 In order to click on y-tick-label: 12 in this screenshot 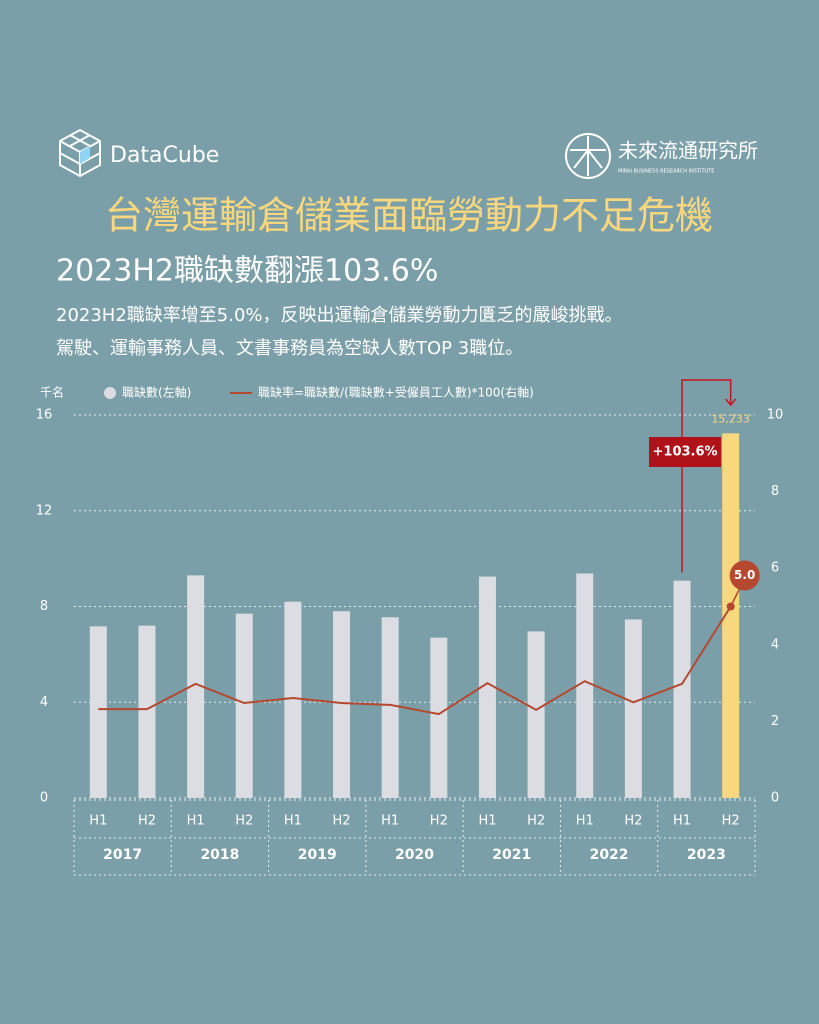, I will do `click(44, 510)`.